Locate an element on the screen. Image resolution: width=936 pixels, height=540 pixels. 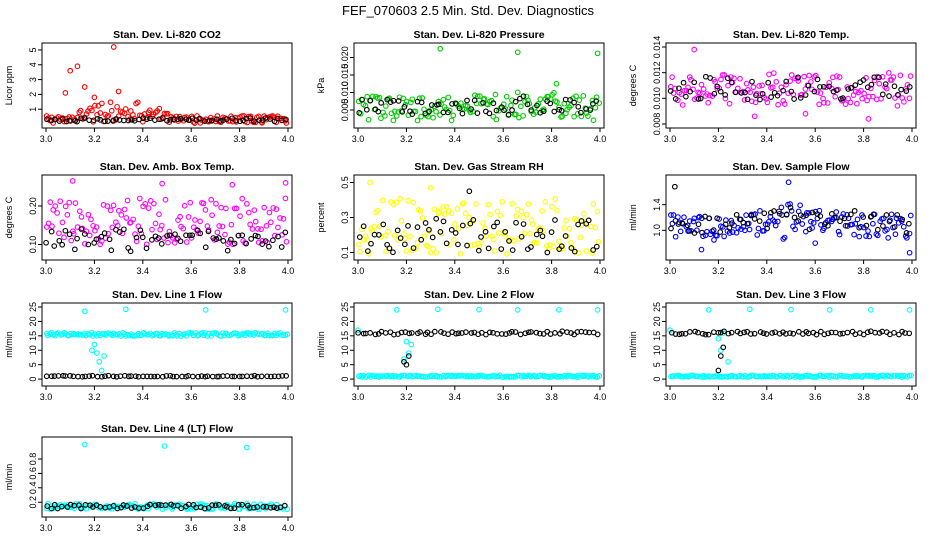
outlier-point is located at coordinates (406, 341).